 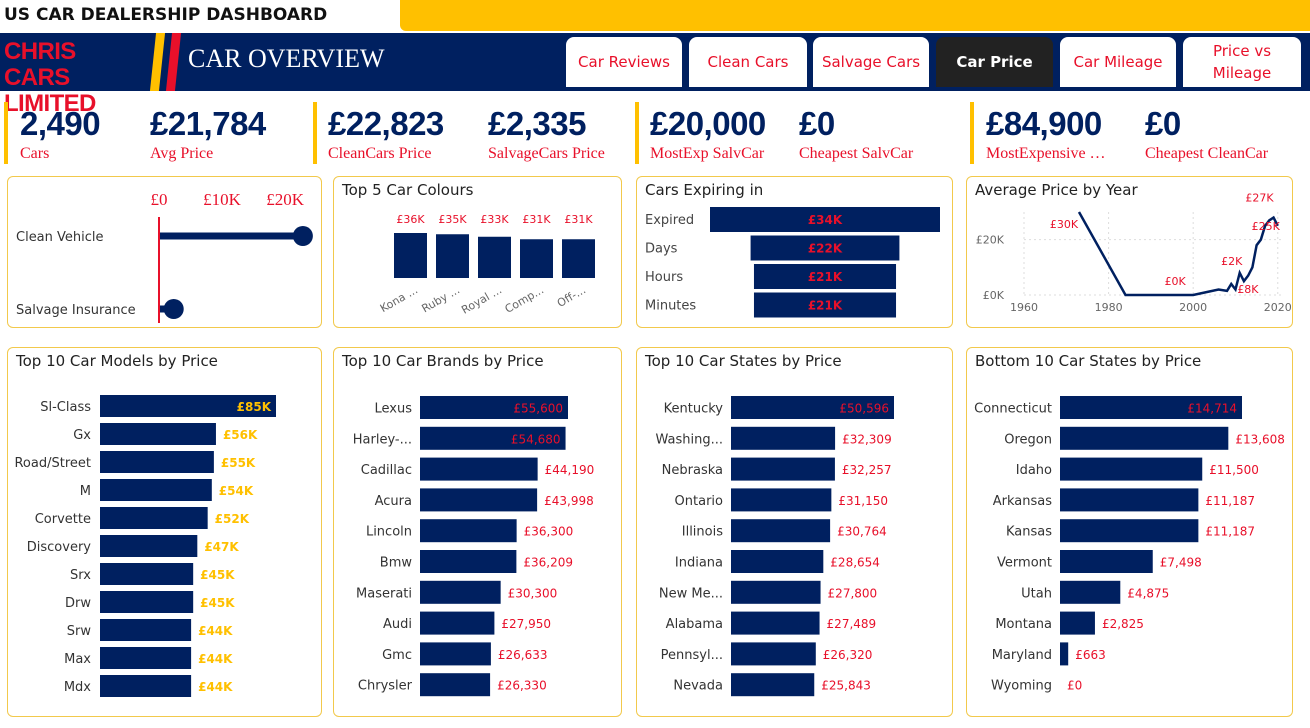 I want to click on category-label: Lincoln, so click(x=389, y=532).